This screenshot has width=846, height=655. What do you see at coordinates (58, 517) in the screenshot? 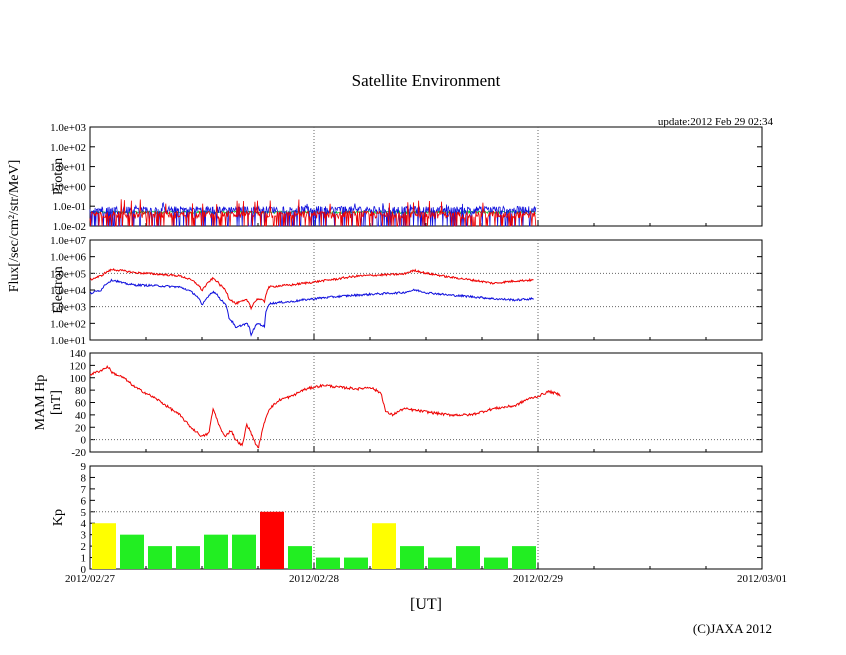
I see `y-axis-label: Kp` at bounding box center [58, 517].